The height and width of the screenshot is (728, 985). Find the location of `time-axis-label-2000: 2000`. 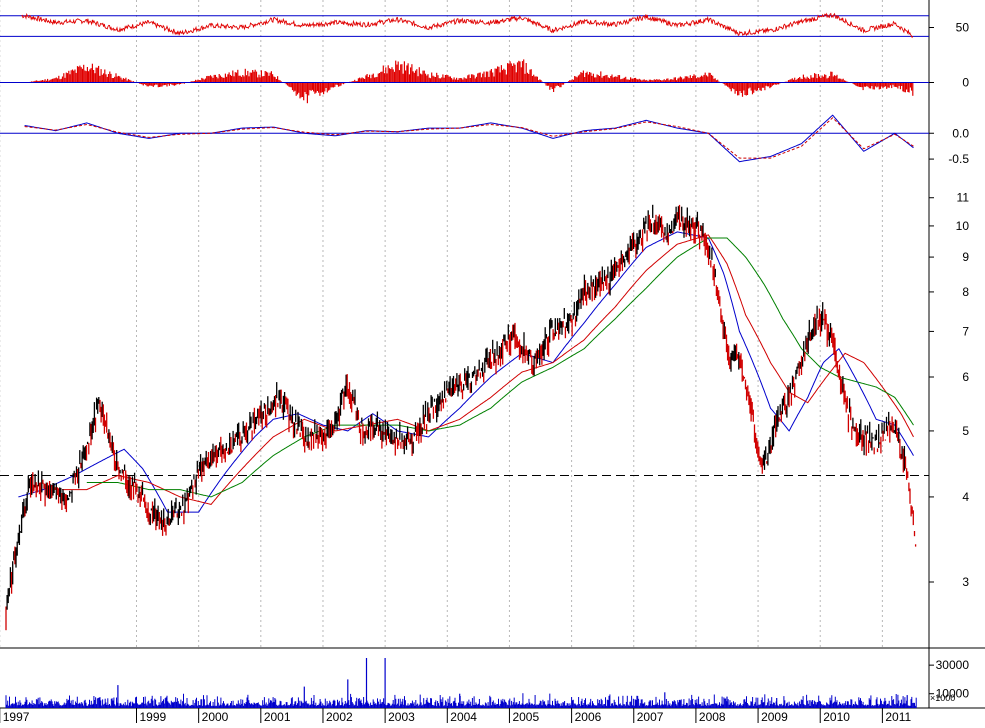

time-axis-label-2000: 2000 is located at coordinates (215, 716).